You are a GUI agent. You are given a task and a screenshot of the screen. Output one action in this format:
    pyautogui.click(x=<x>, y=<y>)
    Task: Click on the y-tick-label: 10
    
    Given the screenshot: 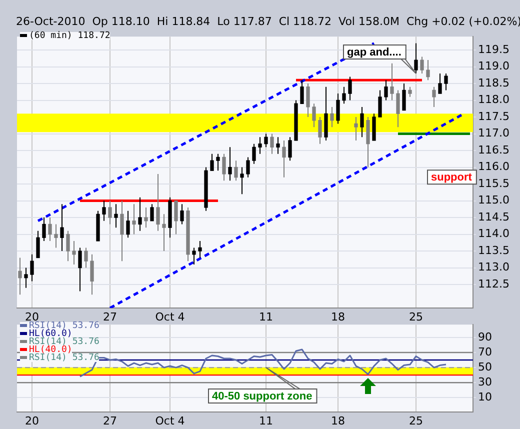 What is the action you would take?
    pyautogui.click(x=485, y=397)
    